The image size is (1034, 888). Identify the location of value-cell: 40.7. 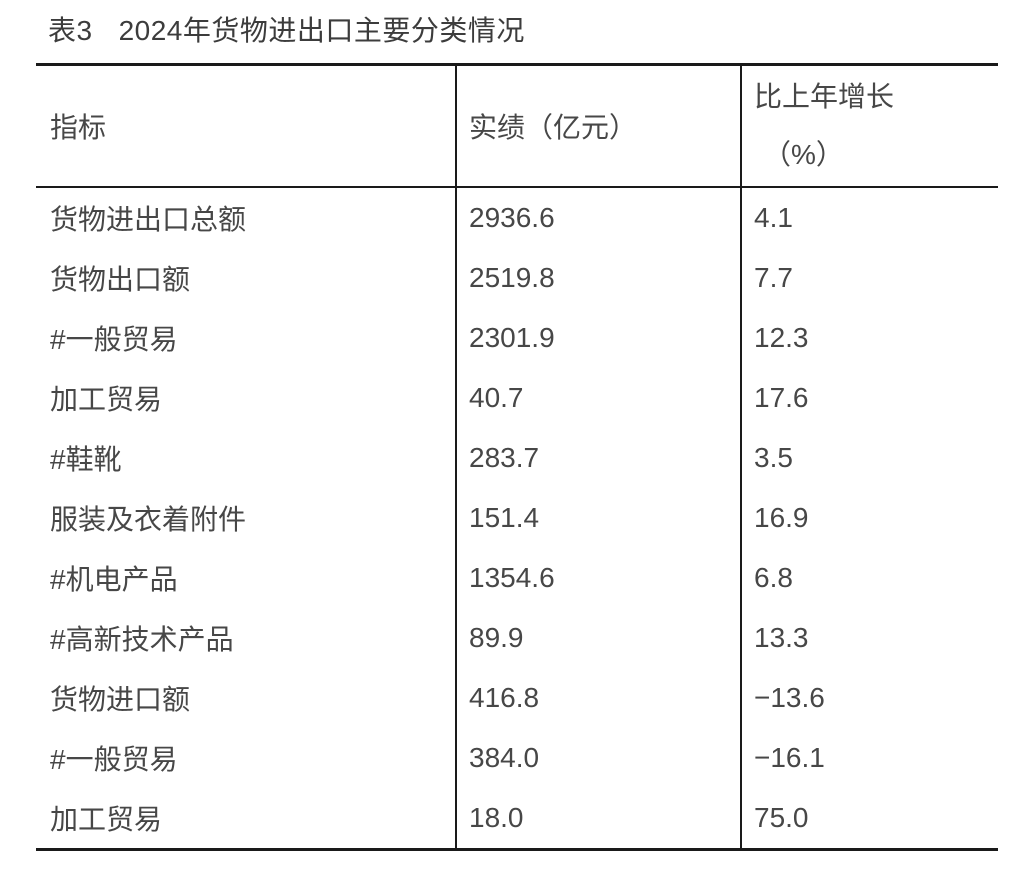
(597, 398).